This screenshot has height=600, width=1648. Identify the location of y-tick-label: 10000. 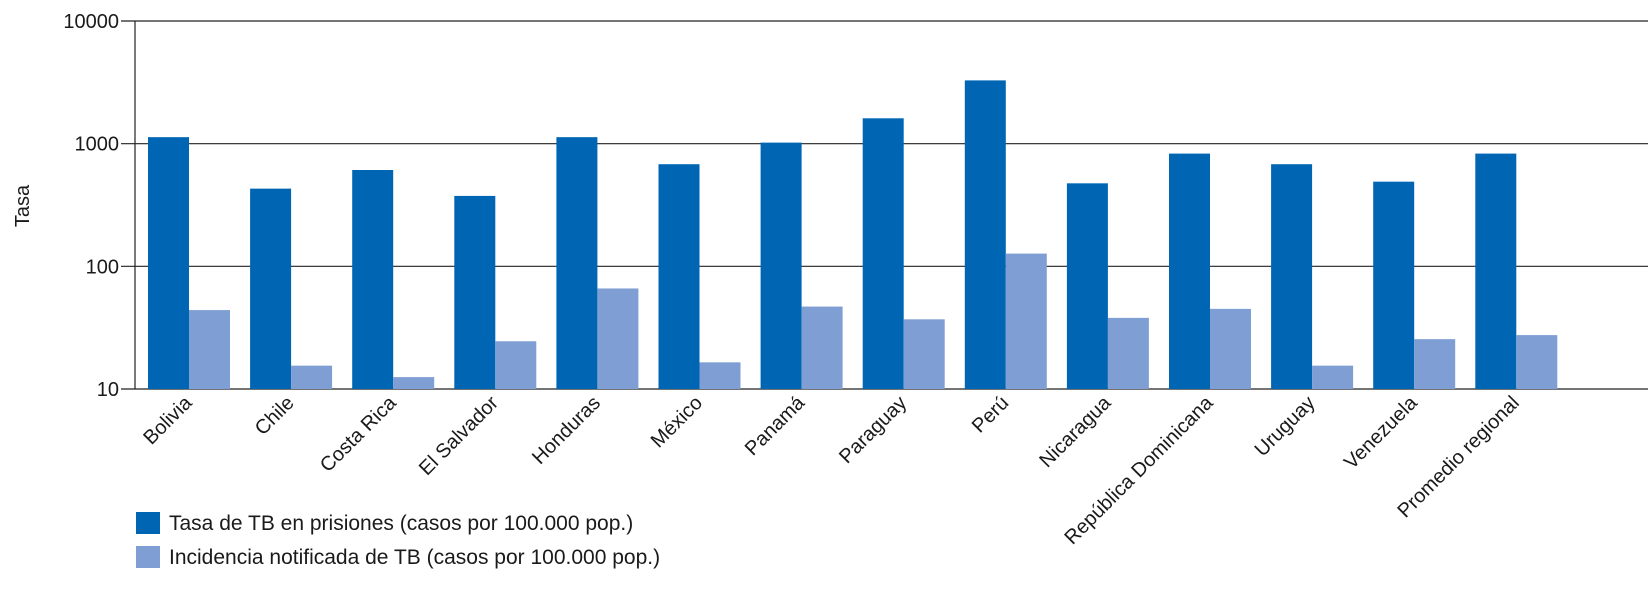
(91, 22).